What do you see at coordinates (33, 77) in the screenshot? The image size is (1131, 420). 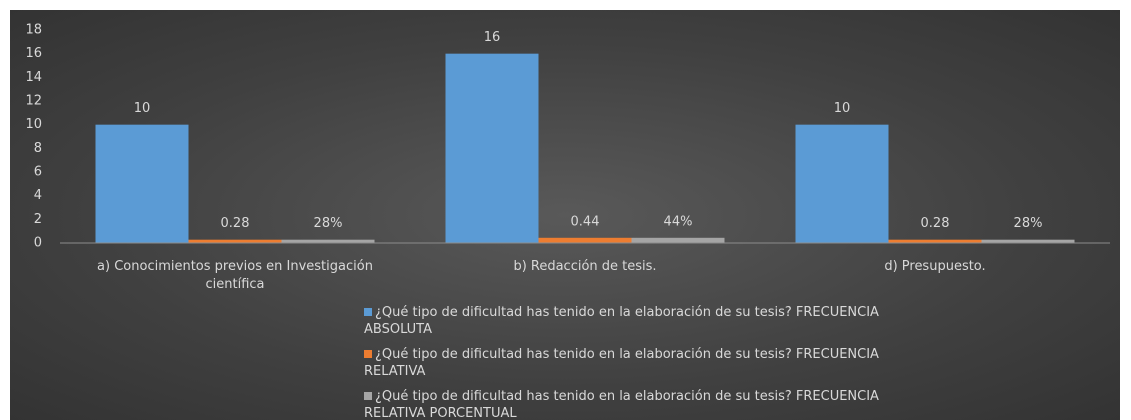 I see `y-tick-label: 14` at bounding box center [33, 77].